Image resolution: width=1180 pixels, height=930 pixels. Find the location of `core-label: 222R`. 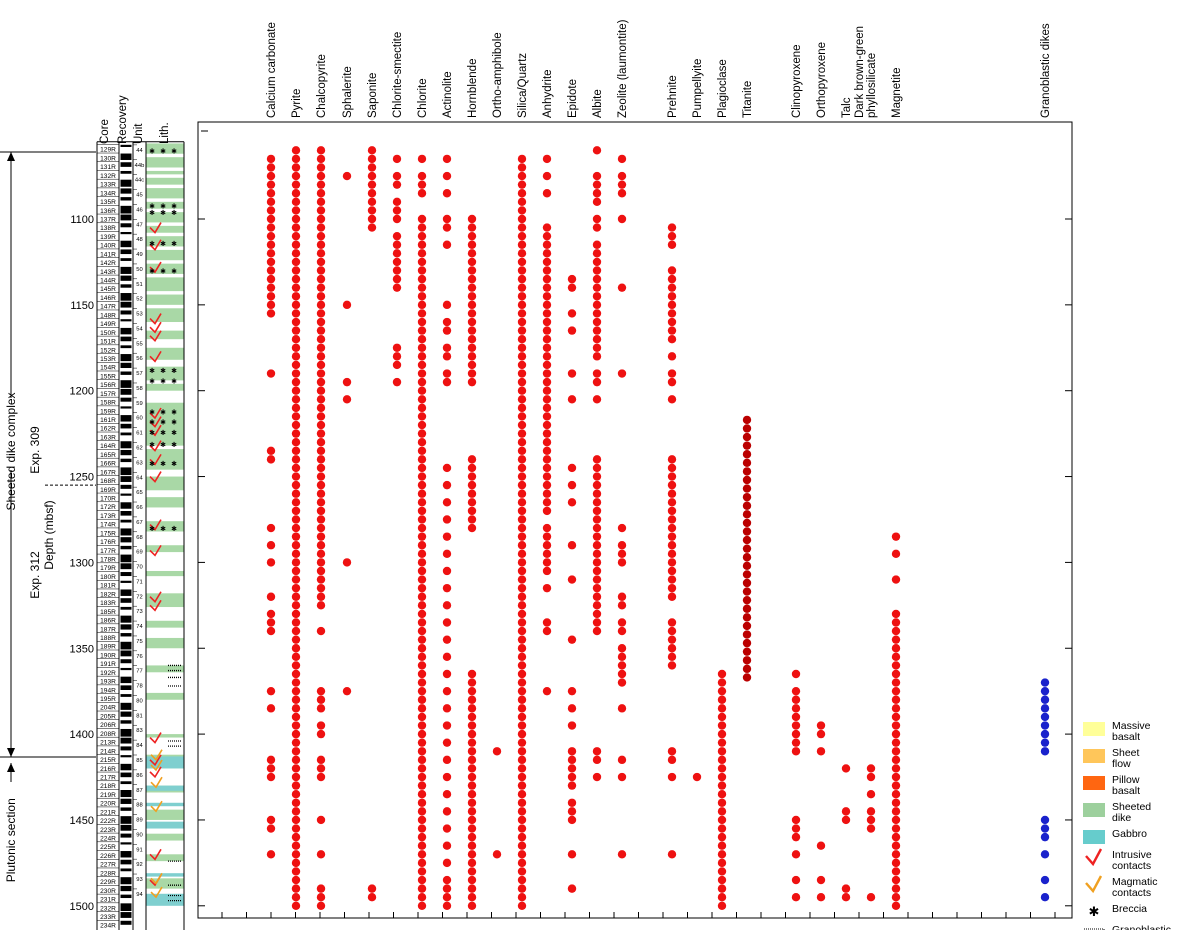

core-label: 222R is located at coordinates (108, 821).